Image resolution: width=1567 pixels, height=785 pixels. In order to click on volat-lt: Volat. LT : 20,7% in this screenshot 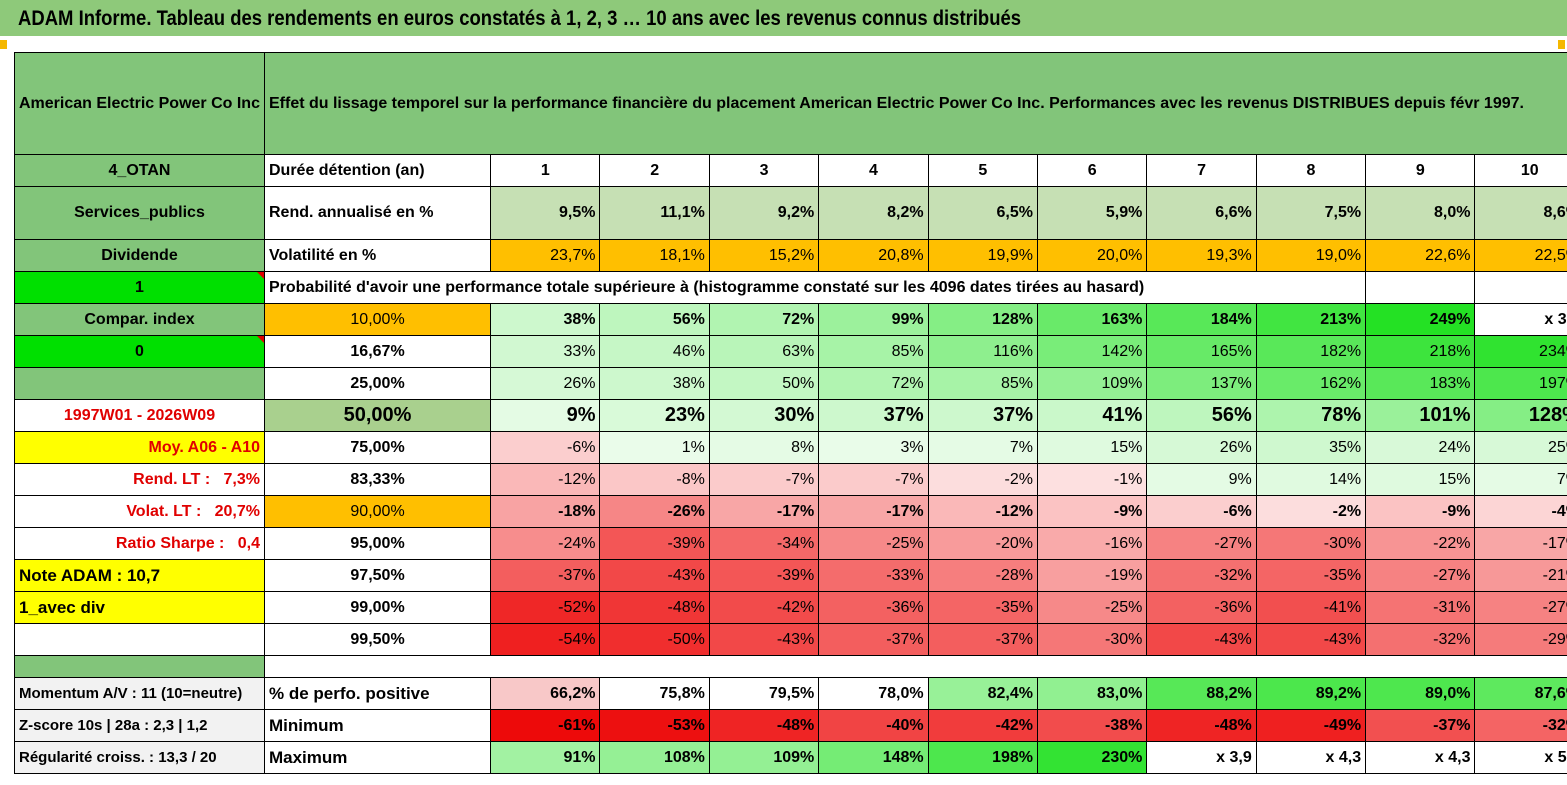, I will do `click(139, 511)`.